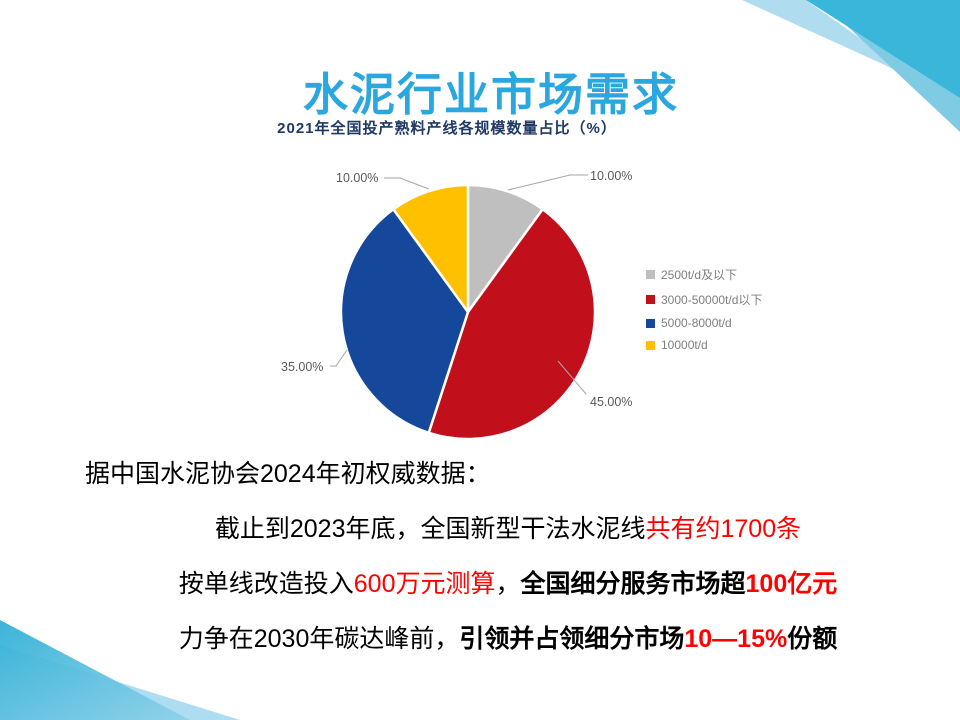  What do you see at coordinates (633, 584) in the screenshot?
I see `body-line-3-bold: 全国细分服务市场超` at bounding box center [633, 584].